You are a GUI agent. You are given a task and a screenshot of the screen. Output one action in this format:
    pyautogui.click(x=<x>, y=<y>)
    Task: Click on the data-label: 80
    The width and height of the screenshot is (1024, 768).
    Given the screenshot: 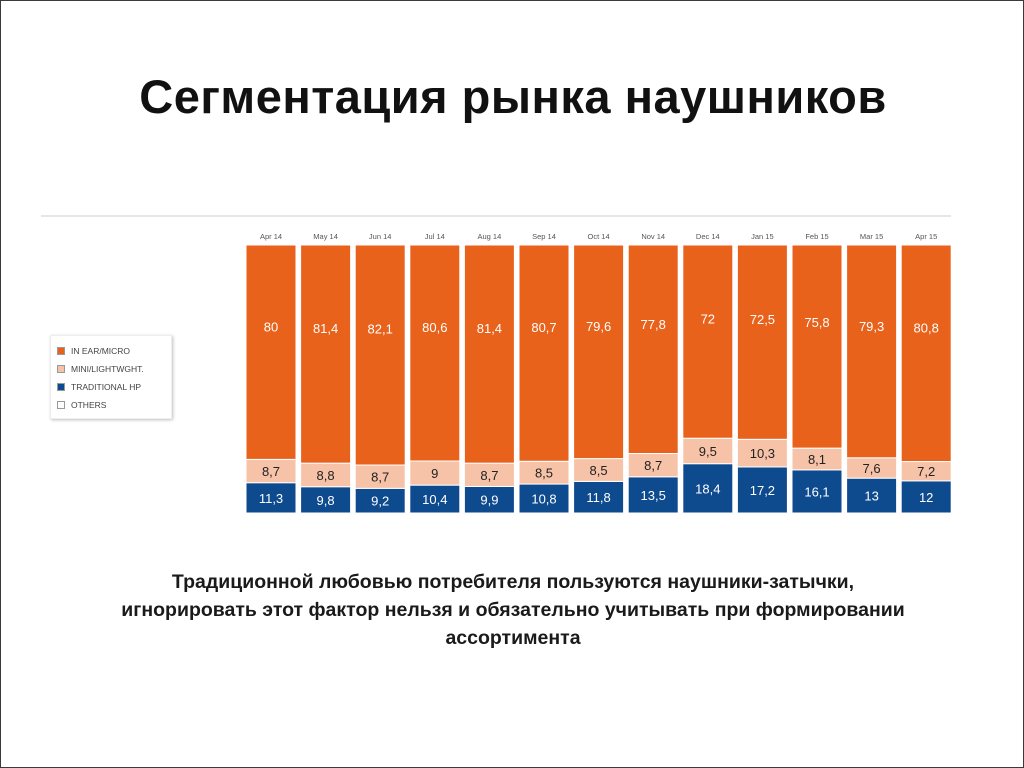 What is the action you would take?
    pyautogui.click(x=271, y=326)
    